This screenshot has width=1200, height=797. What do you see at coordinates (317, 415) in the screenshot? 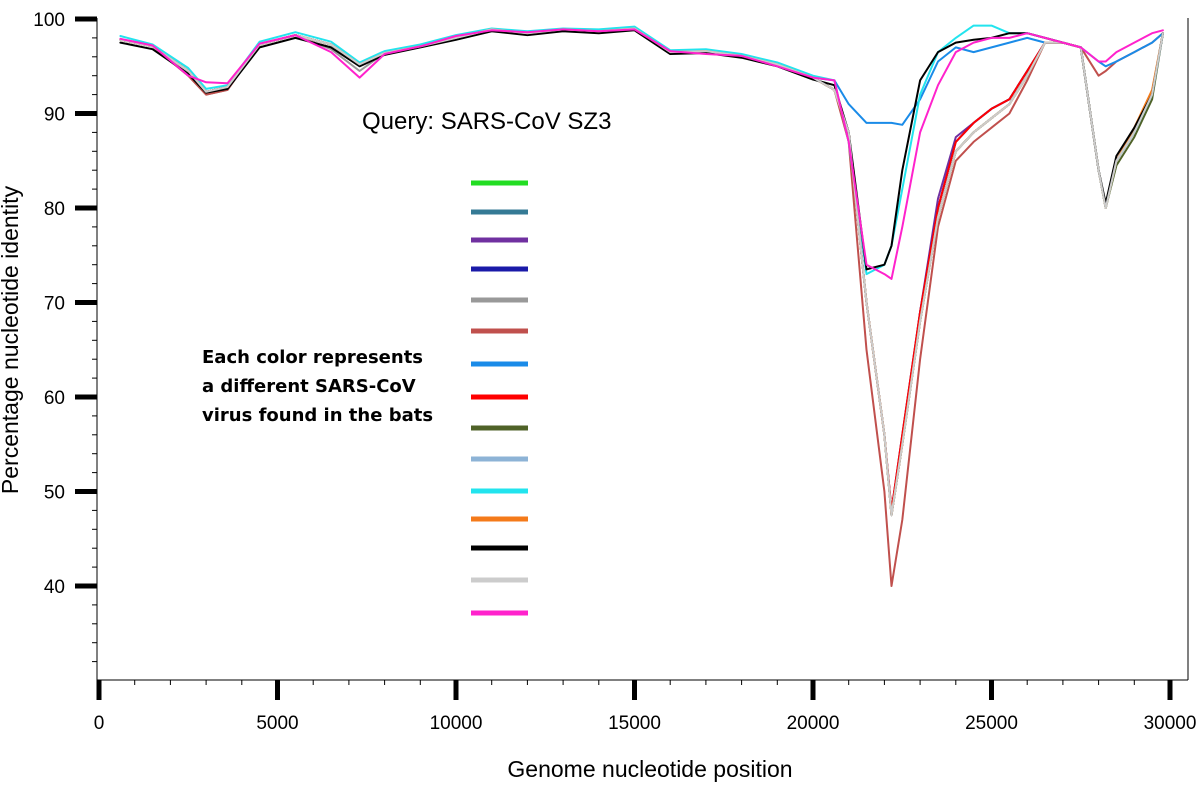
I see `note-line-3: virus found in the bats` at bounding box center [317, 415].